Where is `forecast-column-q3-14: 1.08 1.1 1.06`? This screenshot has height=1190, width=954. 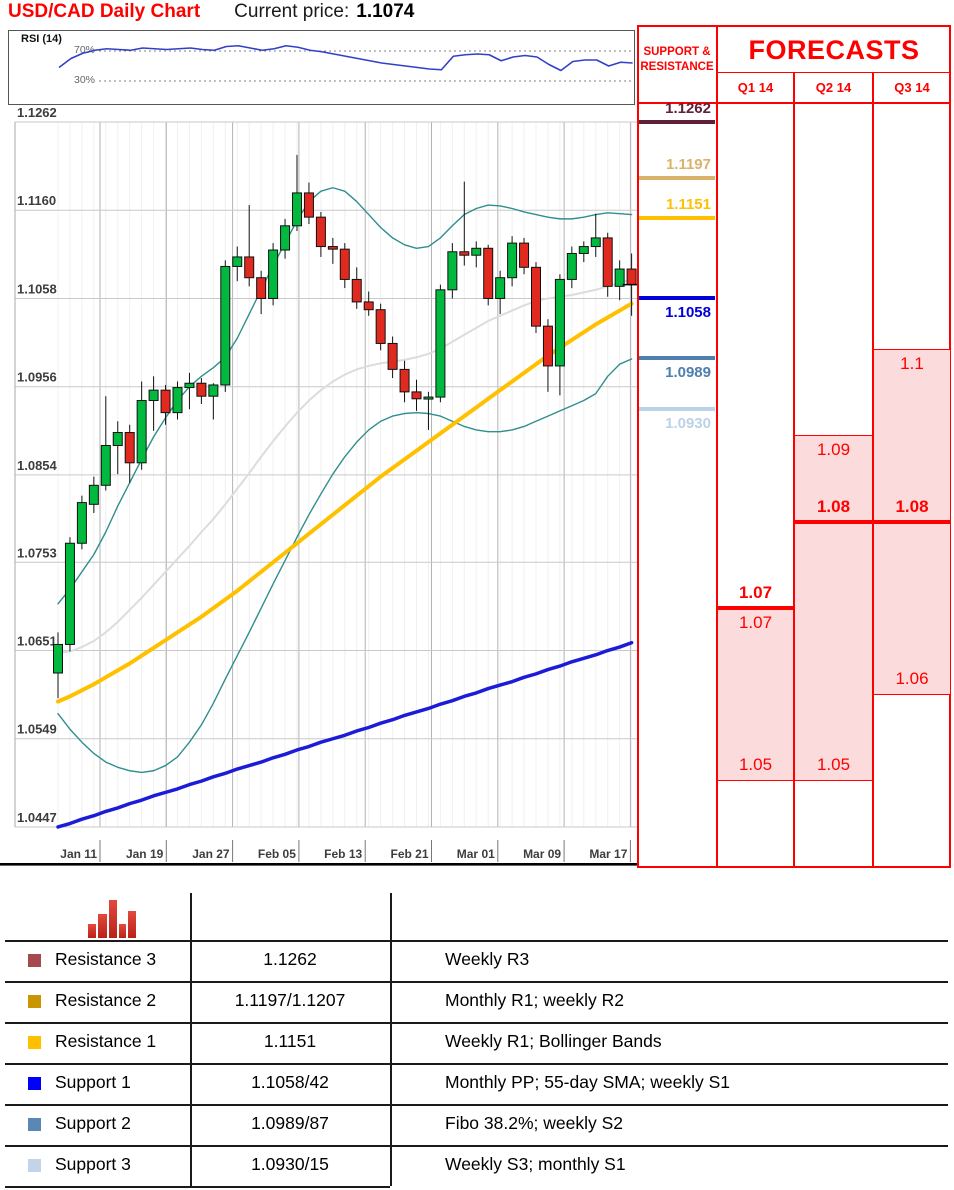
forecast-column-q3-14: 1.08 1.1 1.06 is located at coordinates (912, 485).